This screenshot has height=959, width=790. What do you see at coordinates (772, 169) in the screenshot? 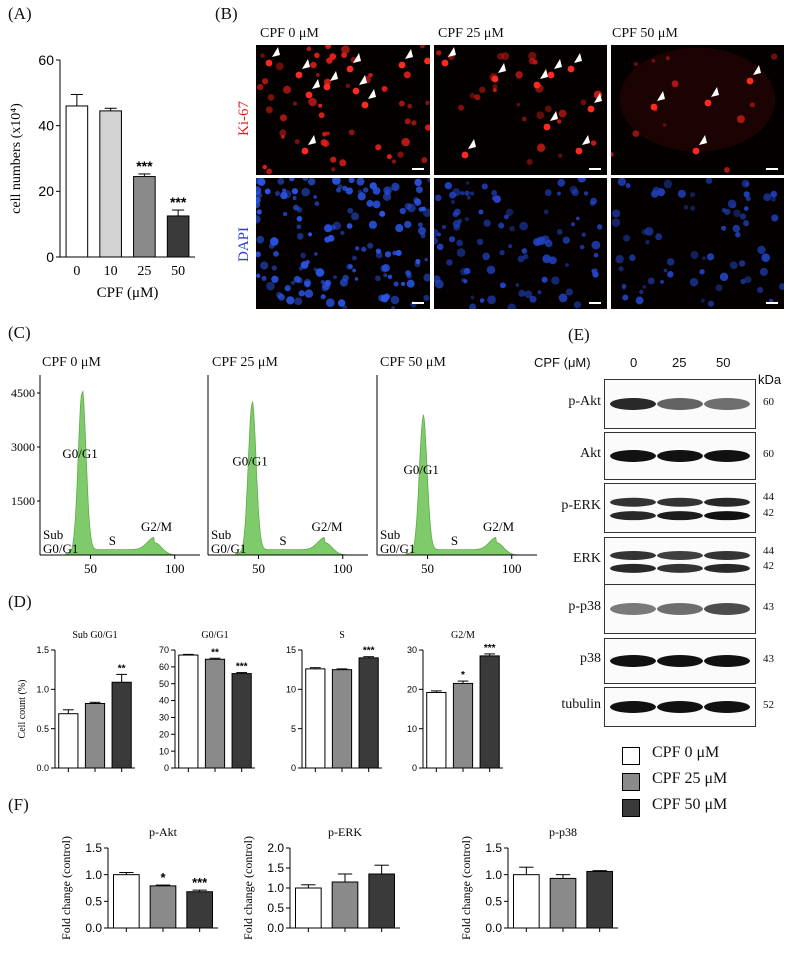
I see `scale-bar` at bounding box center [772, 169].